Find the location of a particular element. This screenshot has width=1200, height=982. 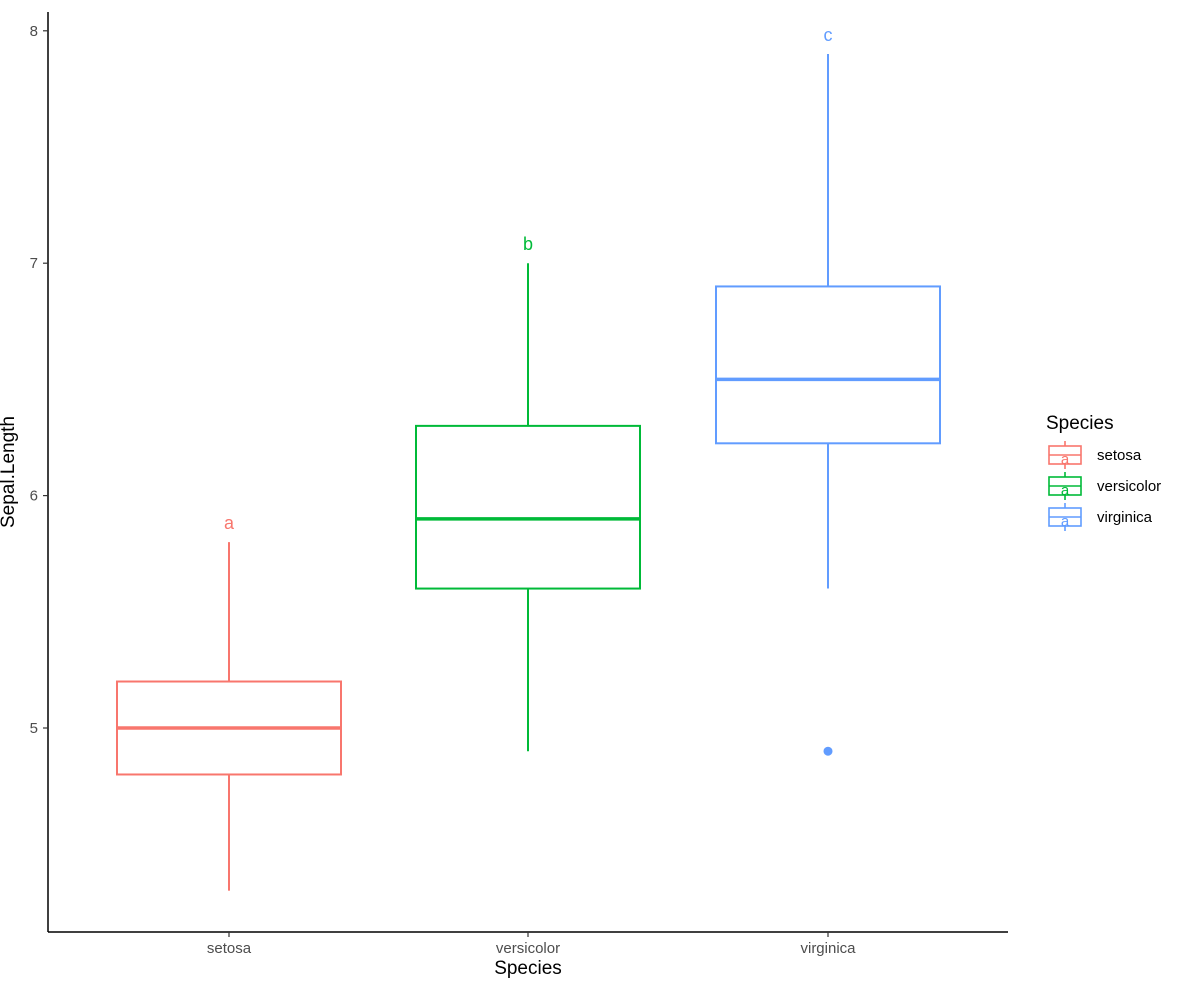

x-axis: setosa versicolor virginica is located at coordinates (528, 944).